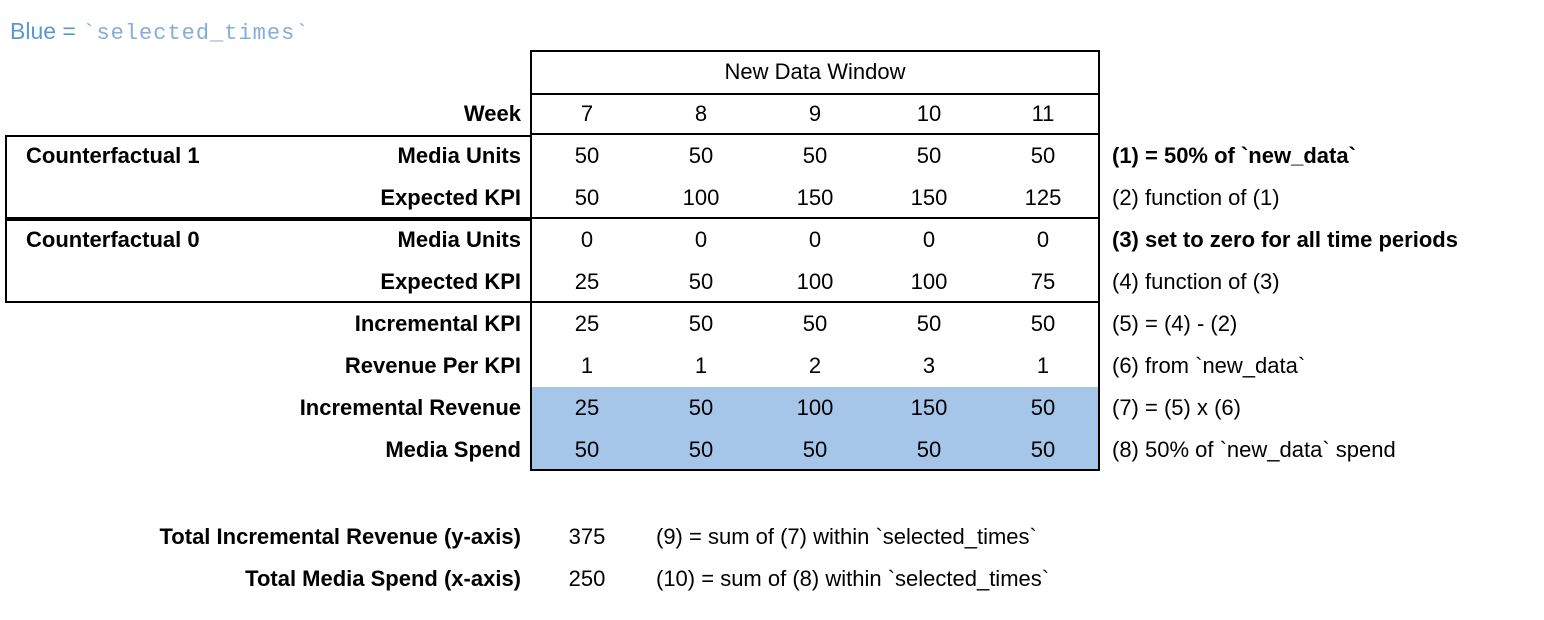 The image size is (1544, 620). What do you see at coordinates (492, 113) in the screenshot?
I see `week-label: Week` at bounding box center [492, 113].